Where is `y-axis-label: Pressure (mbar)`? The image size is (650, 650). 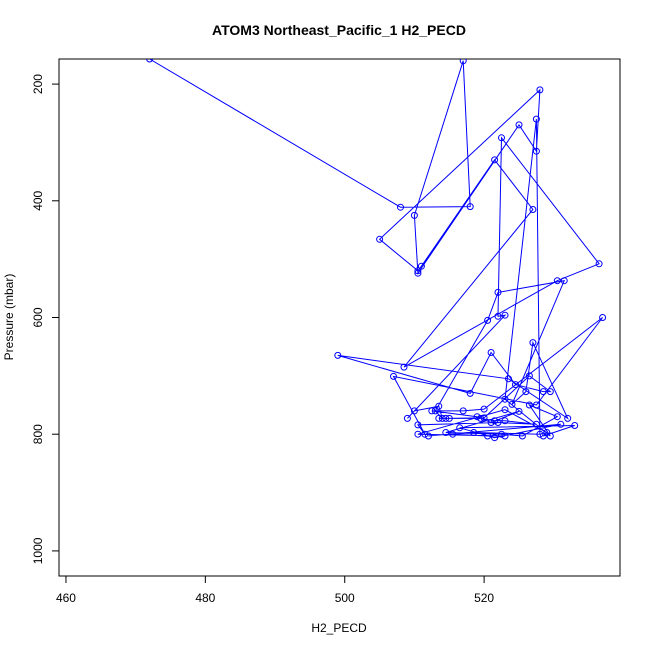 y-axis-label: Pressure (mbar) is located at coordinates (9, 317).